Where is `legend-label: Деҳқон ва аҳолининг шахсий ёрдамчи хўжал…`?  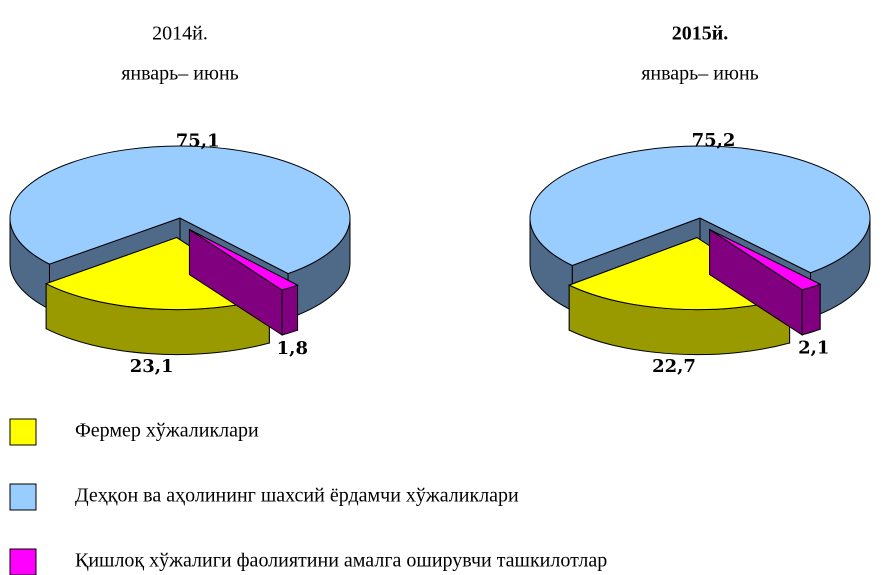
legend-label: Деҳқон ва аҳолининг шахсий ёрдамчи хўжал… is located at coordinates (297, 496).